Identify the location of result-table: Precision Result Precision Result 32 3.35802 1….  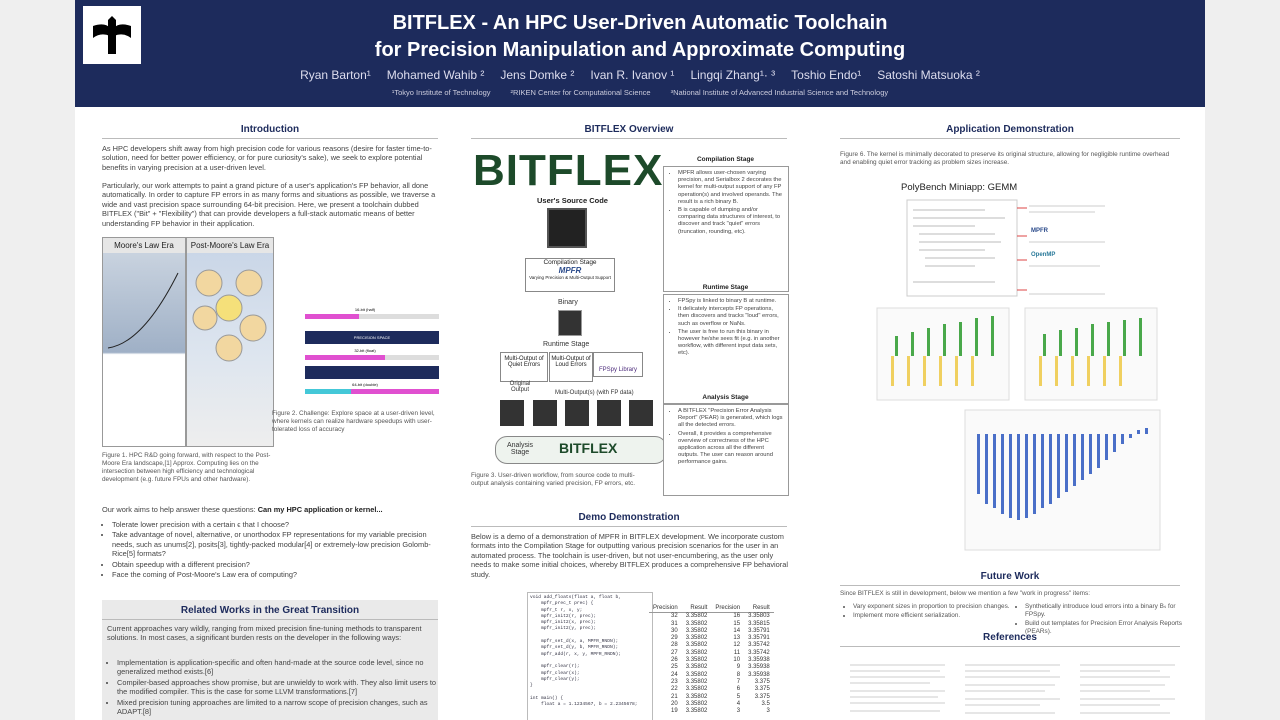
(711, 660).